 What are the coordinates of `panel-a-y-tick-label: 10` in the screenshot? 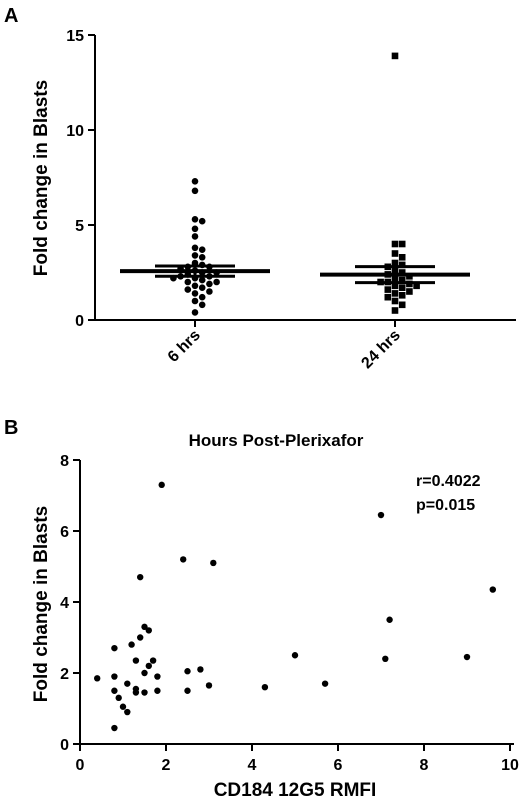 It's located at (75, 131).